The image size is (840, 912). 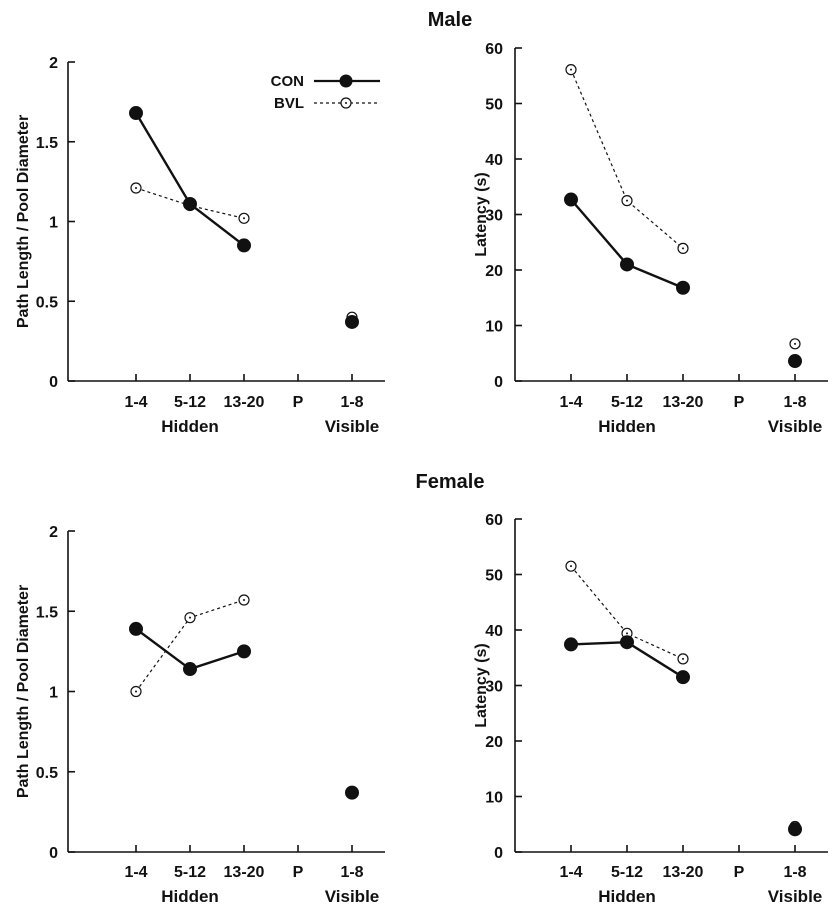 What do you see at coordinates (287, 81) in the screenshot?
I see `legend-label: CON` at bounding box center [287, 81].